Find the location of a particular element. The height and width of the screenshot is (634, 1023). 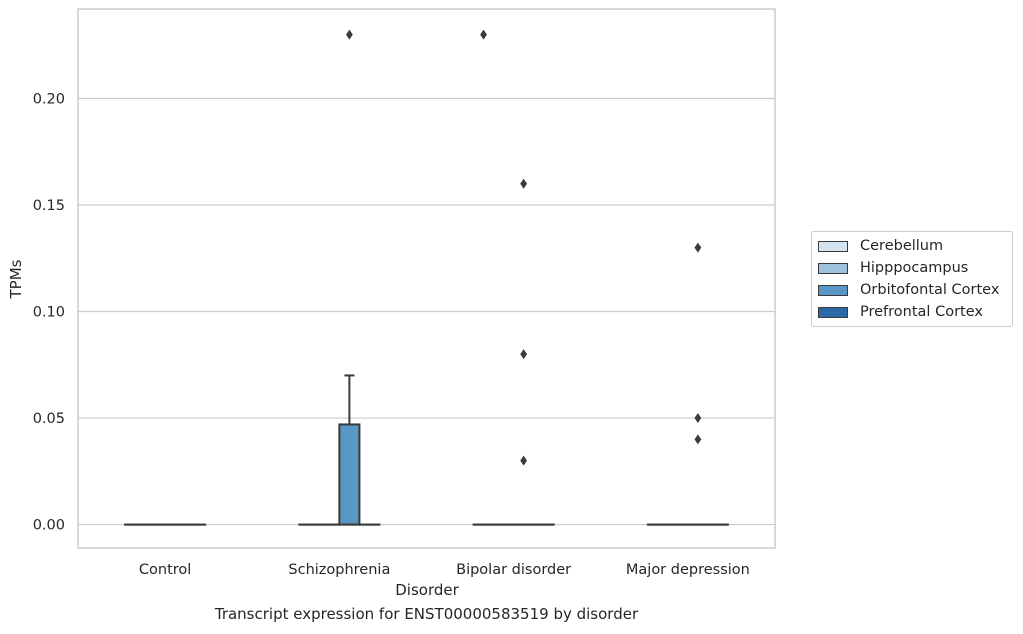

x-tick-label: Control is located at coordinates (165, 570).